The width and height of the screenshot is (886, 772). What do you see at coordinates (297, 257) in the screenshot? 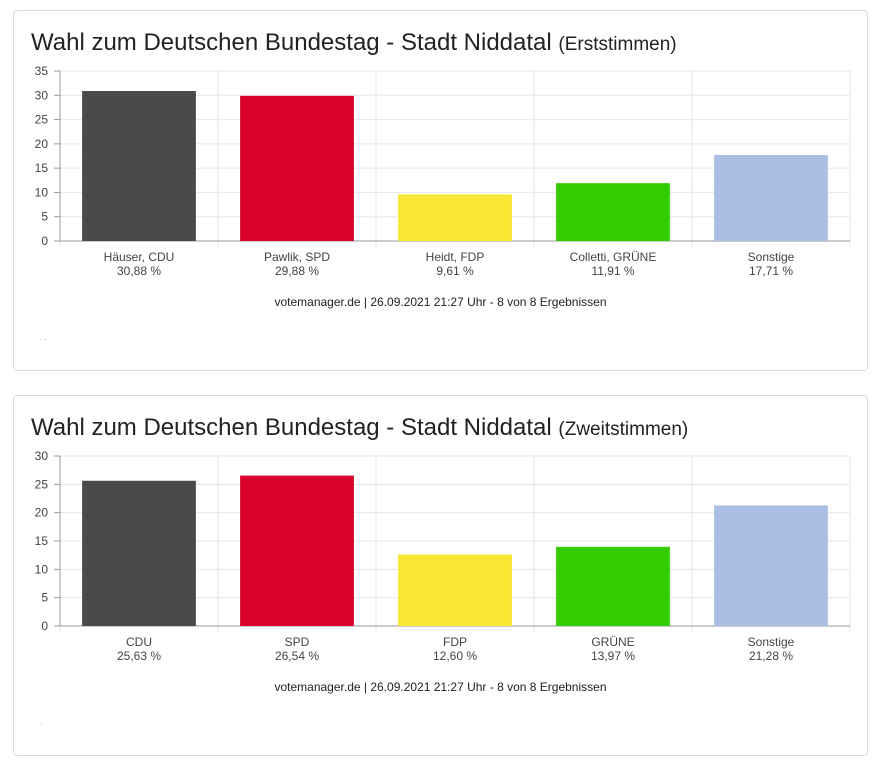
I see `x-tick-label: Pawlik, SPD` at bounding box center [297, 257].